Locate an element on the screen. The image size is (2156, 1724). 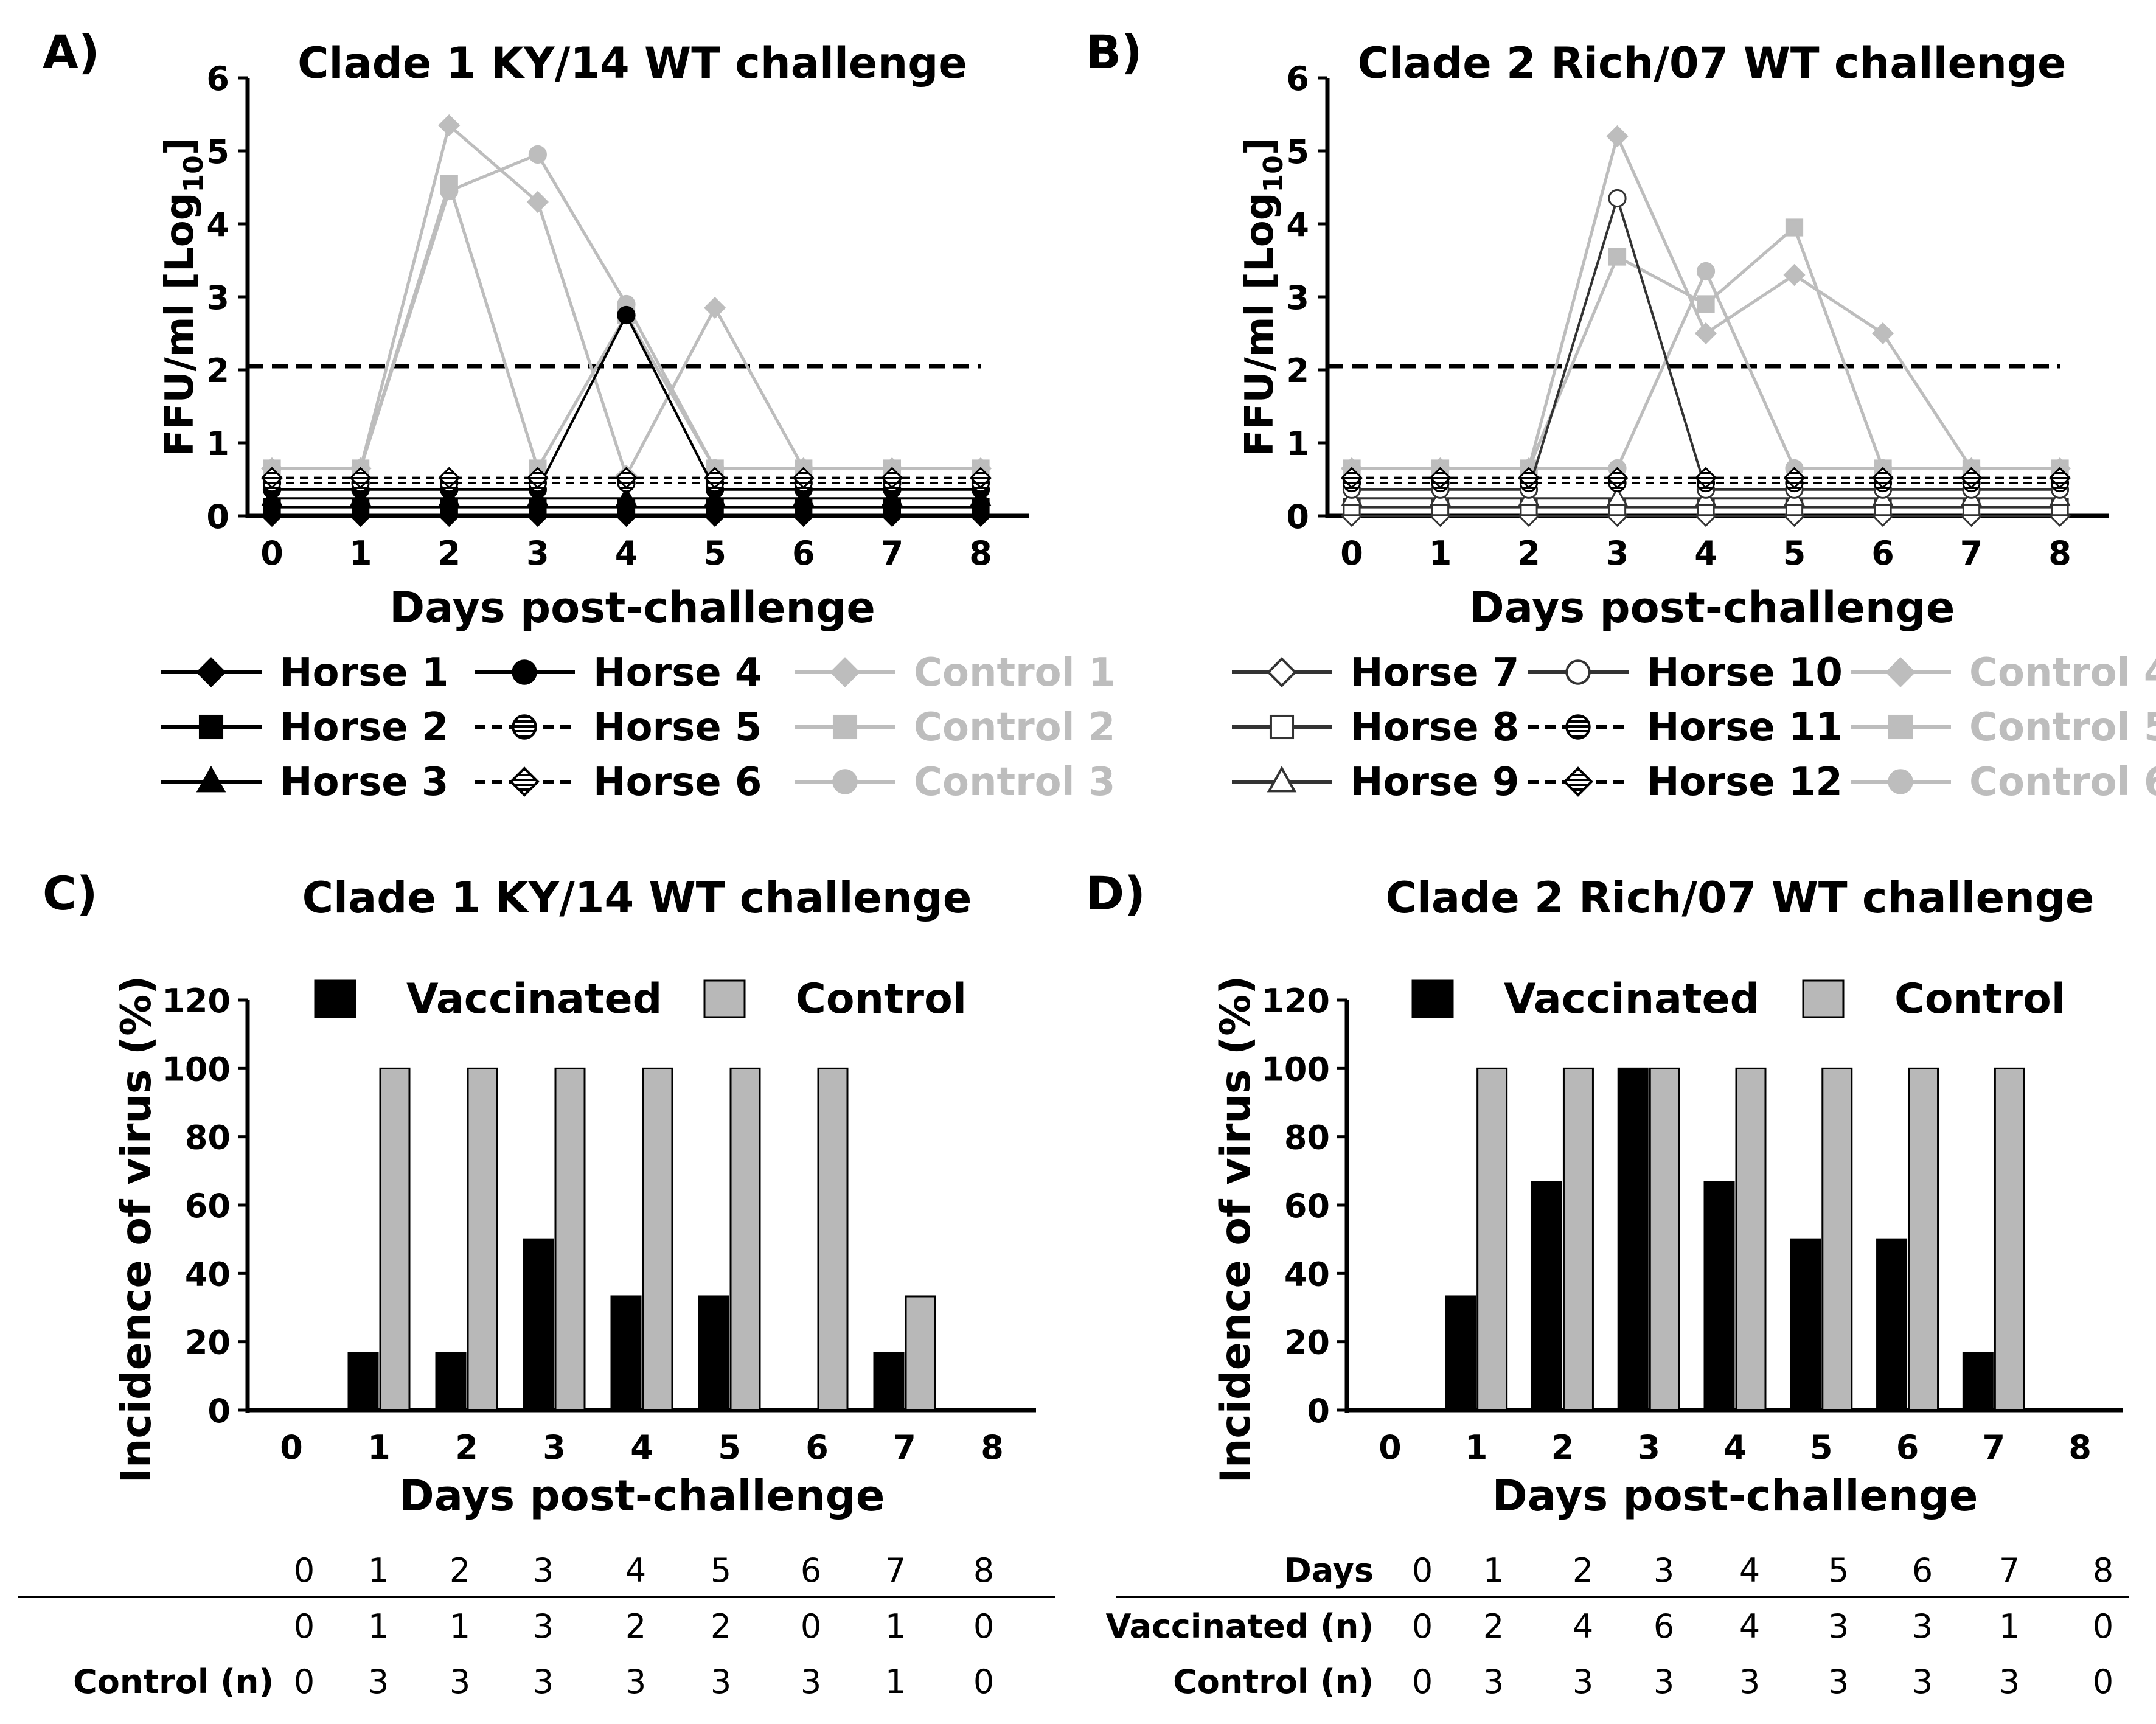
chart-c-y-tick-label: 60 is located at coordinates (208, 1206).